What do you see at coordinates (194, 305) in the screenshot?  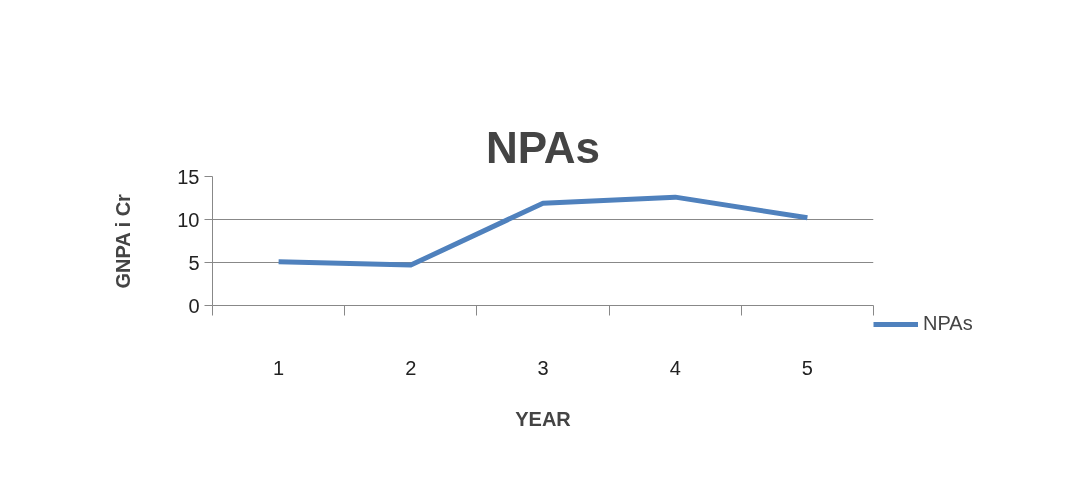 I see `y-tick-label: 0` at bounding box center [194, 305].